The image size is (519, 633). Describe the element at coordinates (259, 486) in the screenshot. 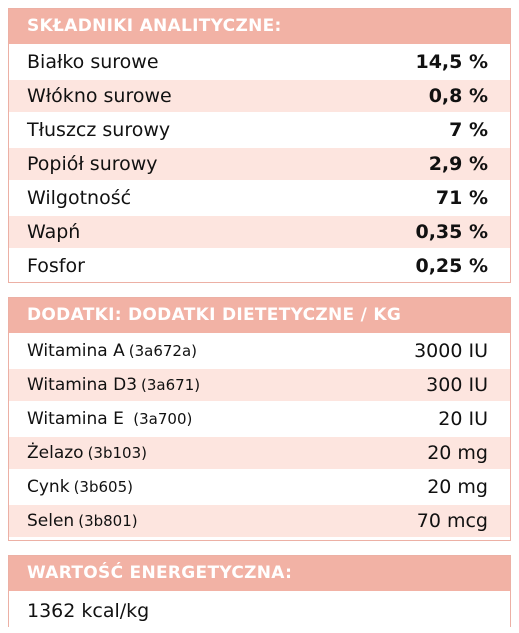

I see `table-row: Cynk (3b605) 20 mg` at that location.